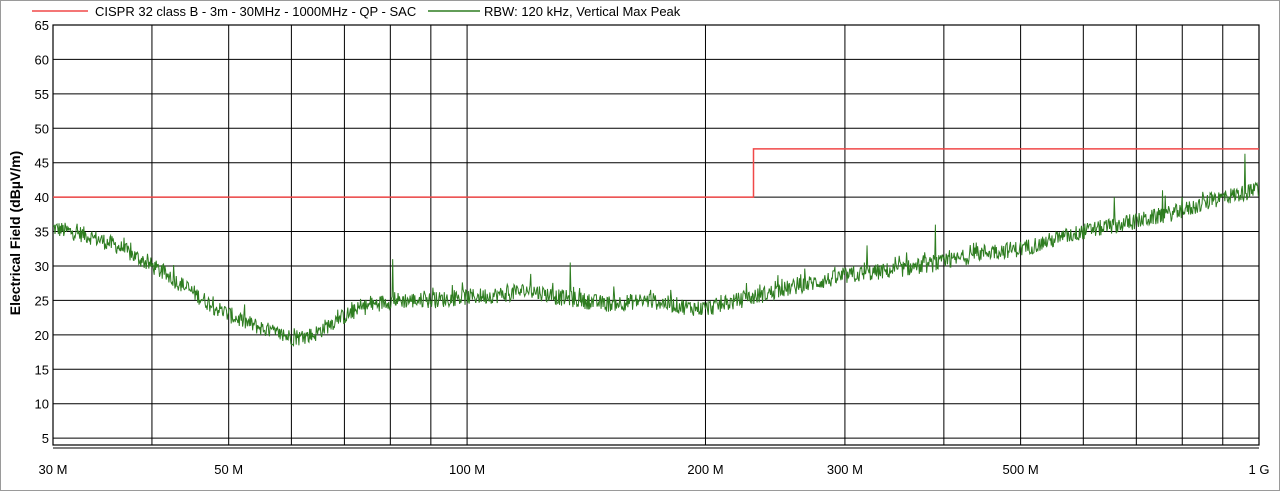 This screenshot has height=491, width=1280. What do you see at coordinates (42, 404) in the screenshot?
I see `y-tick-label: 10` at bounding box center [42, 404].